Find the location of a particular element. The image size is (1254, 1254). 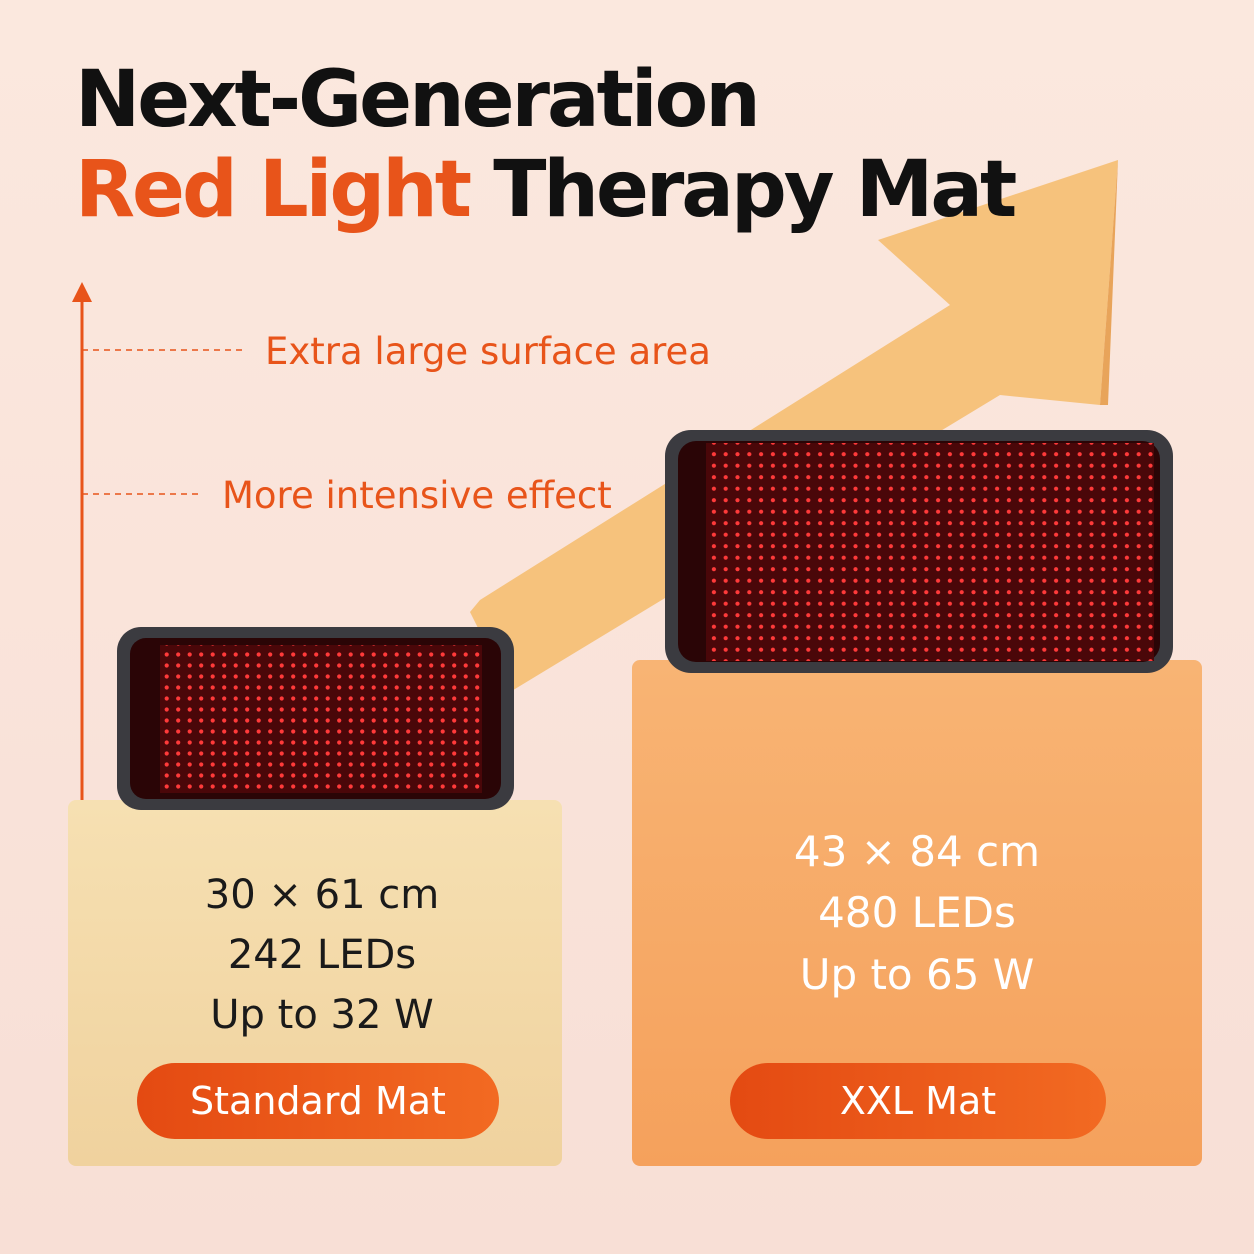

spec: 30 × 61 cm is located at coordinates (322, 895).